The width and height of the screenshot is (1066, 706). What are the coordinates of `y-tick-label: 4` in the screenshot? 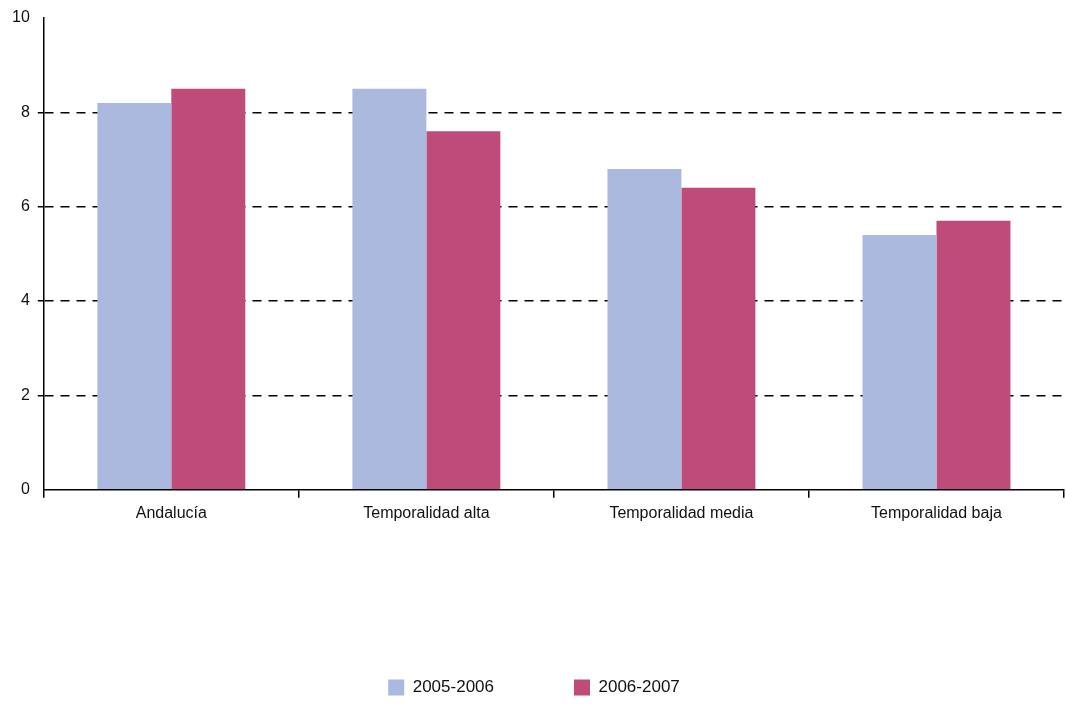 It's located at (25, 300).